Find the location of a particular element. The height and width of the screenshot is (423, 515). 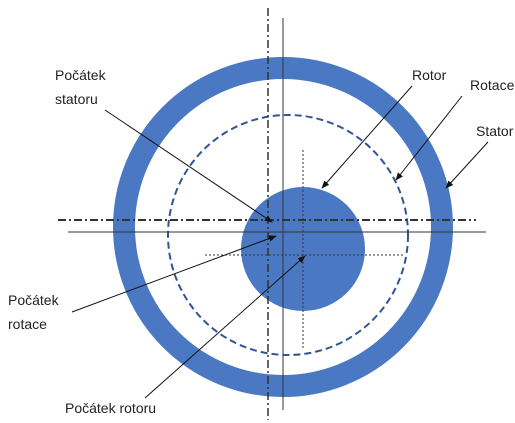

label: statoru is located at coordinates (76, 99).